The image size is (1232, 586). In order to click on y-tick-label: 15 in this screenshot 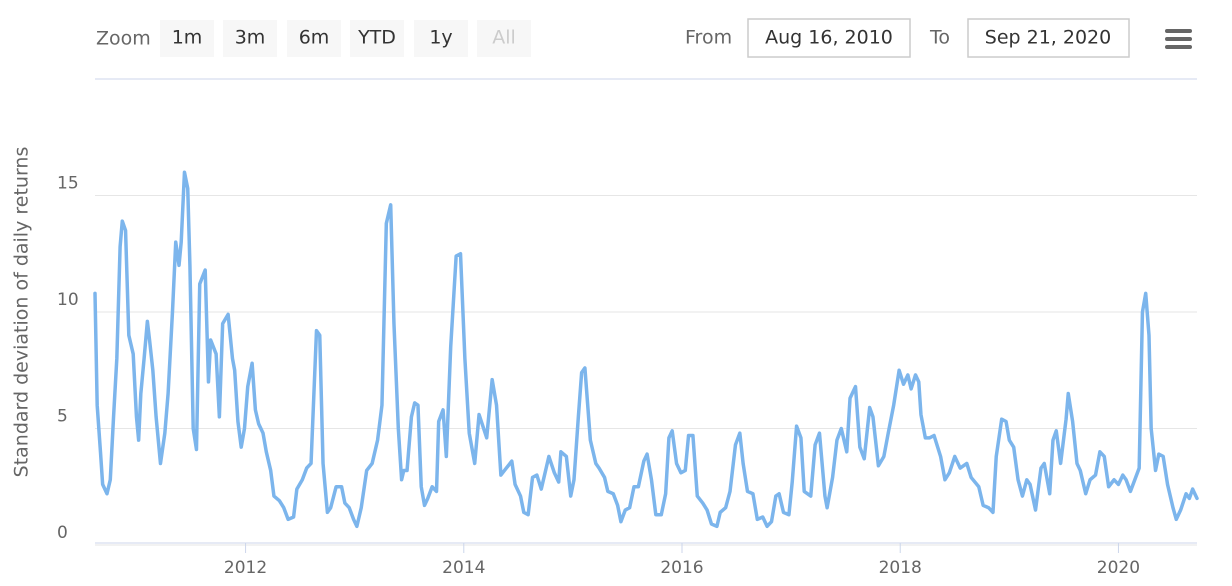, I will do `click(68, 184)`.